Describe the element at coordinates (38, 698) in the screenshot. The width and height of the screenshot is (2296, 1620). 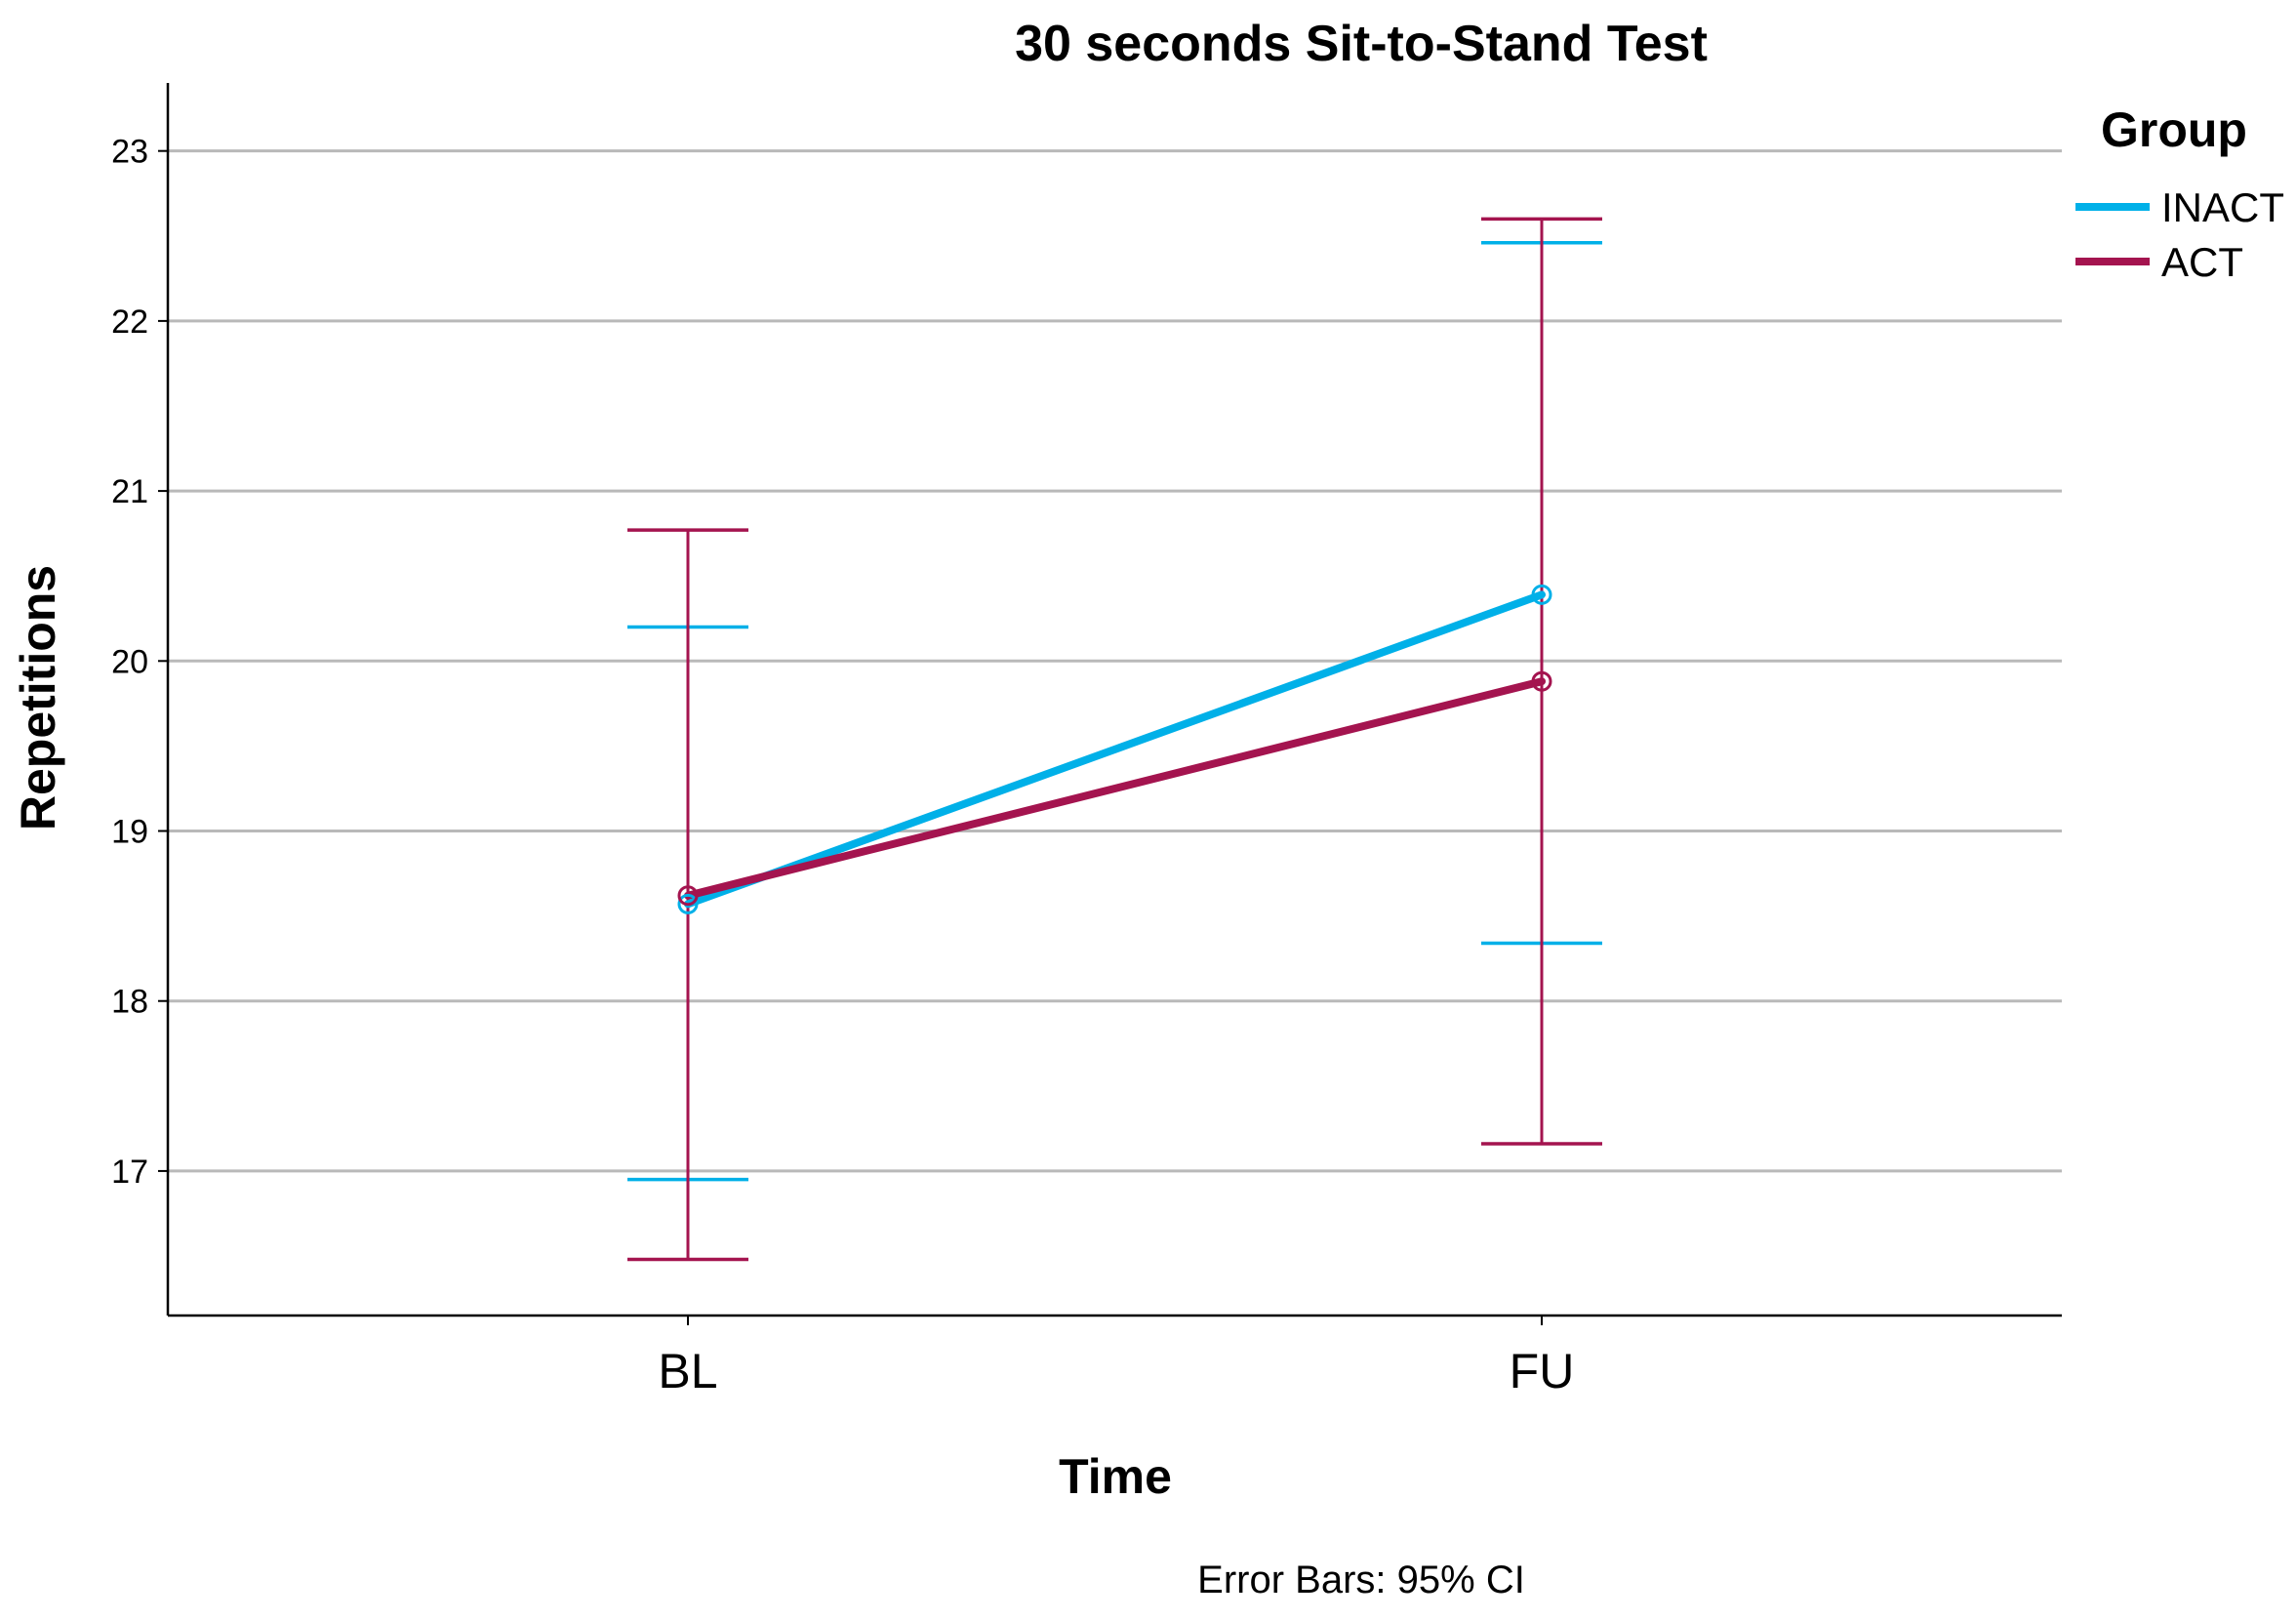
I see `y-axis-title: Repetitions` at that location.